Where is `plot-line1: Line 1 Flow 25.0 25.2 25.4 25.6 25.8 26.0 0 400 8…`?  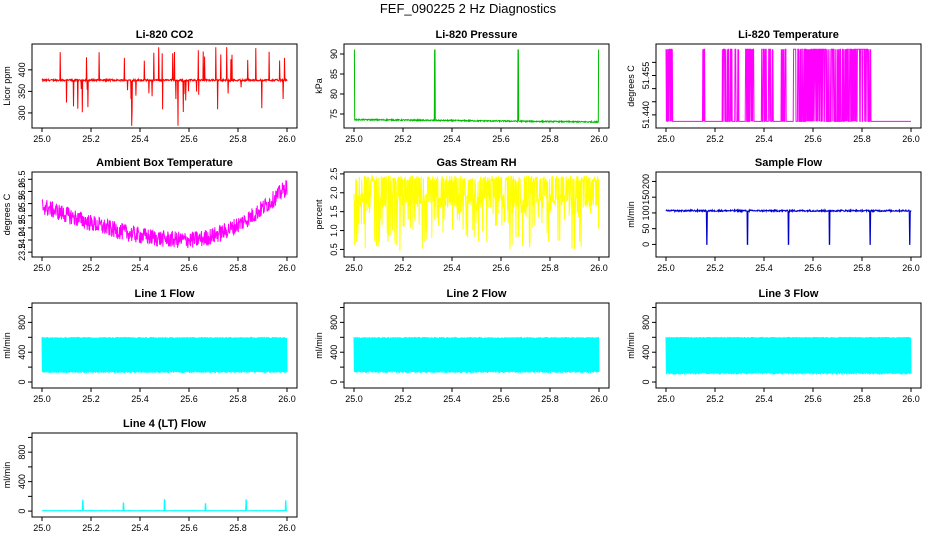 plot-line1: Line 1 Flow 25.0 25.2 25.4 25.6 25.8 26.0 0 400 8… is located at coordinates (150, 346).